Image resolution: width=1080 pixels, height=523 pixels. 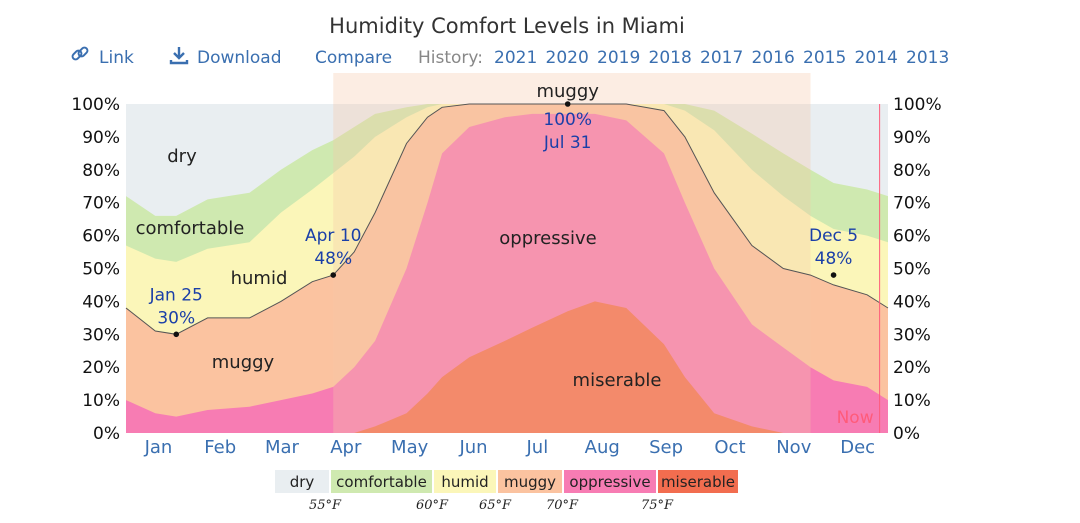 I want to click on y-tick-label-right: 80%, so click(x=912, y=171).